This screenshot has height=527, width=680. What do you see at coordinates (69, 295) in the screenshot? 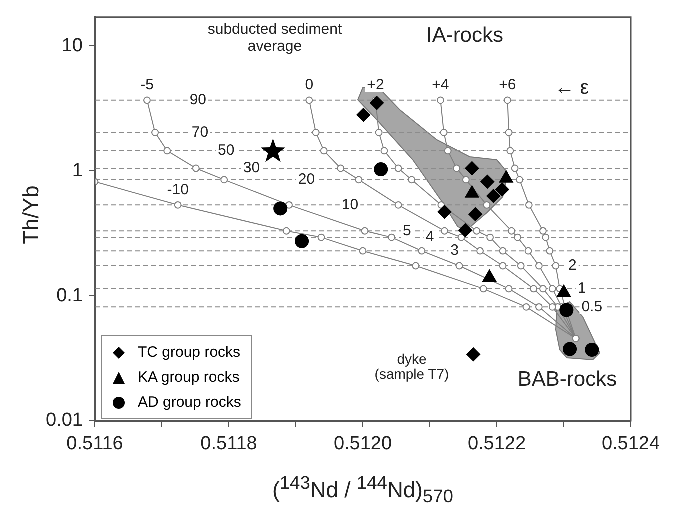
I see `y-tick-label: 0.1` at bounding box center [69, 295].